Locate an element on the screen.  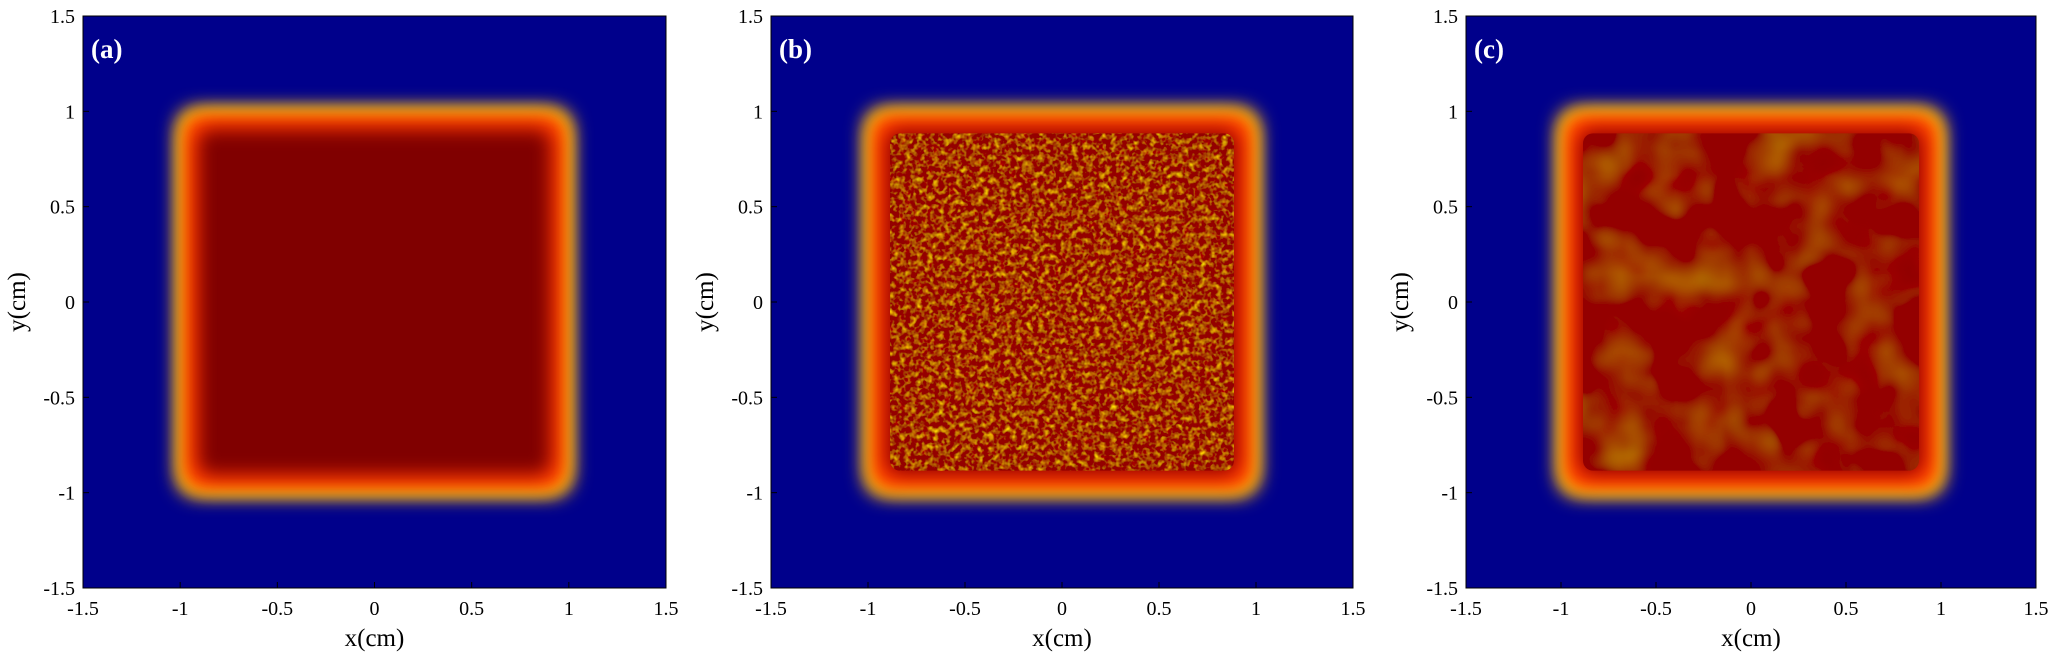
panel-label: (c) is located at coordinates (1489, 49).